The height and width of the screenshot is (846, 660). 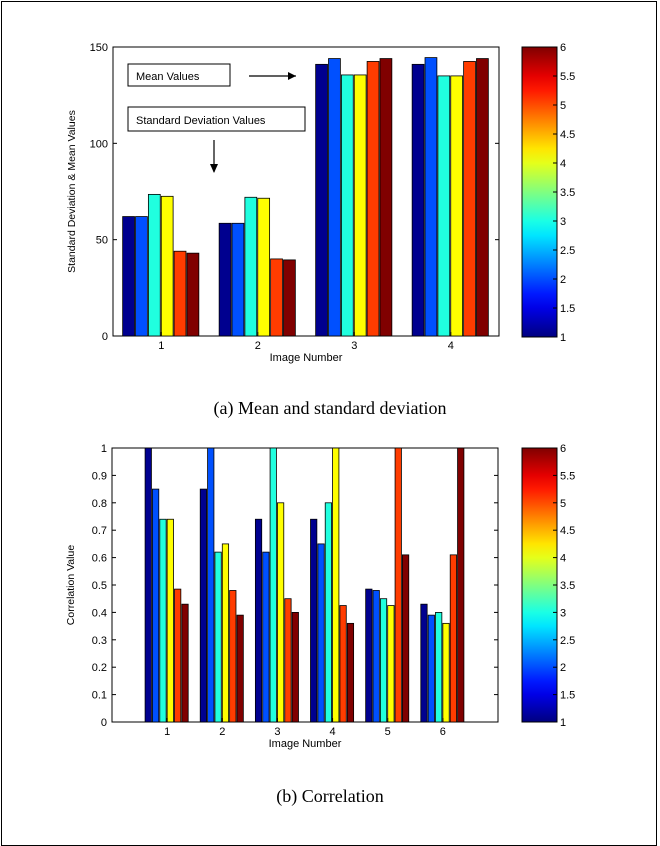 What do you see at coordinates (330, 796) in the screenshot?
I see `caption-b: (b) Correlation` at bounding box center [330, 796].